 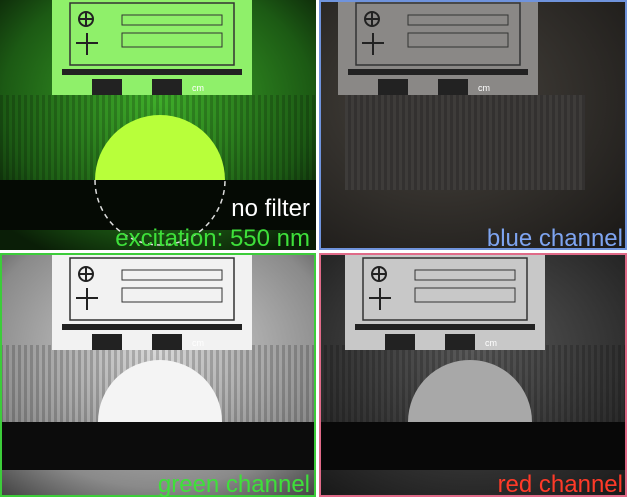 I want to click on panel-note: no filter, so click(x=270, y=208).